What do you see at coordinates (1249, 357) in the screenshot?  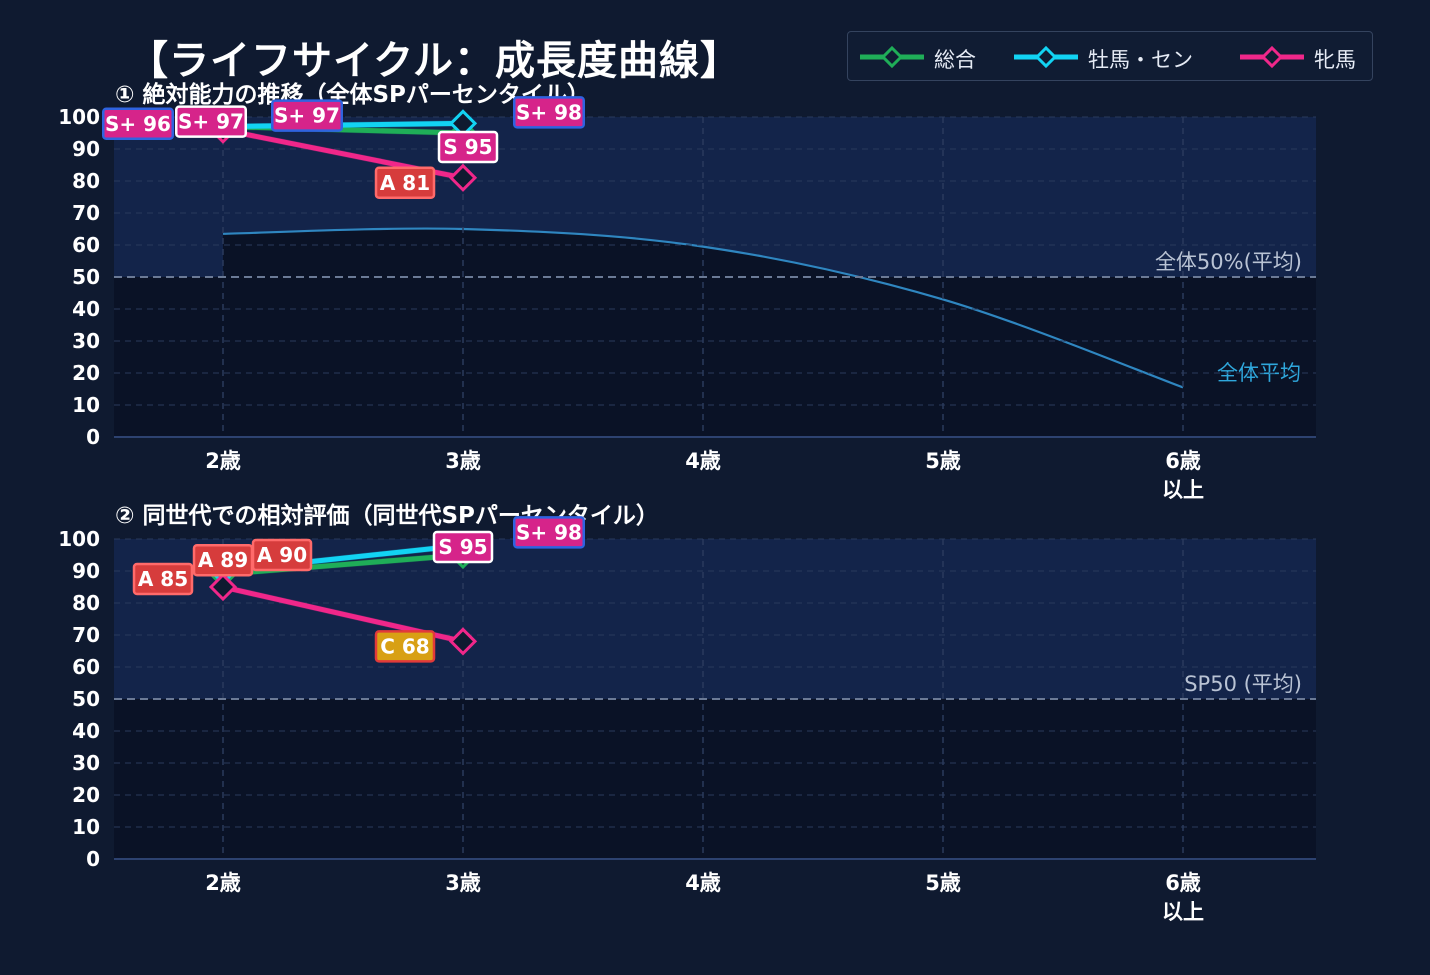 I see `plot-right-lower` at bounding box center [1249, 357].